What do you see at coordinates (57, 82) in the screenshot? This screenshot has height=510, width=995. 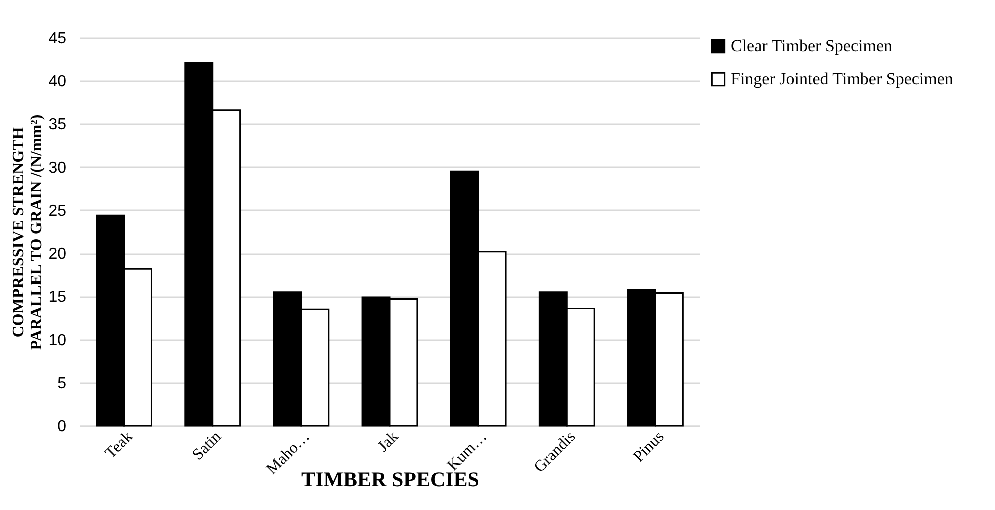 I see `y-tick-label: 40` at bounding box center [57, 82].